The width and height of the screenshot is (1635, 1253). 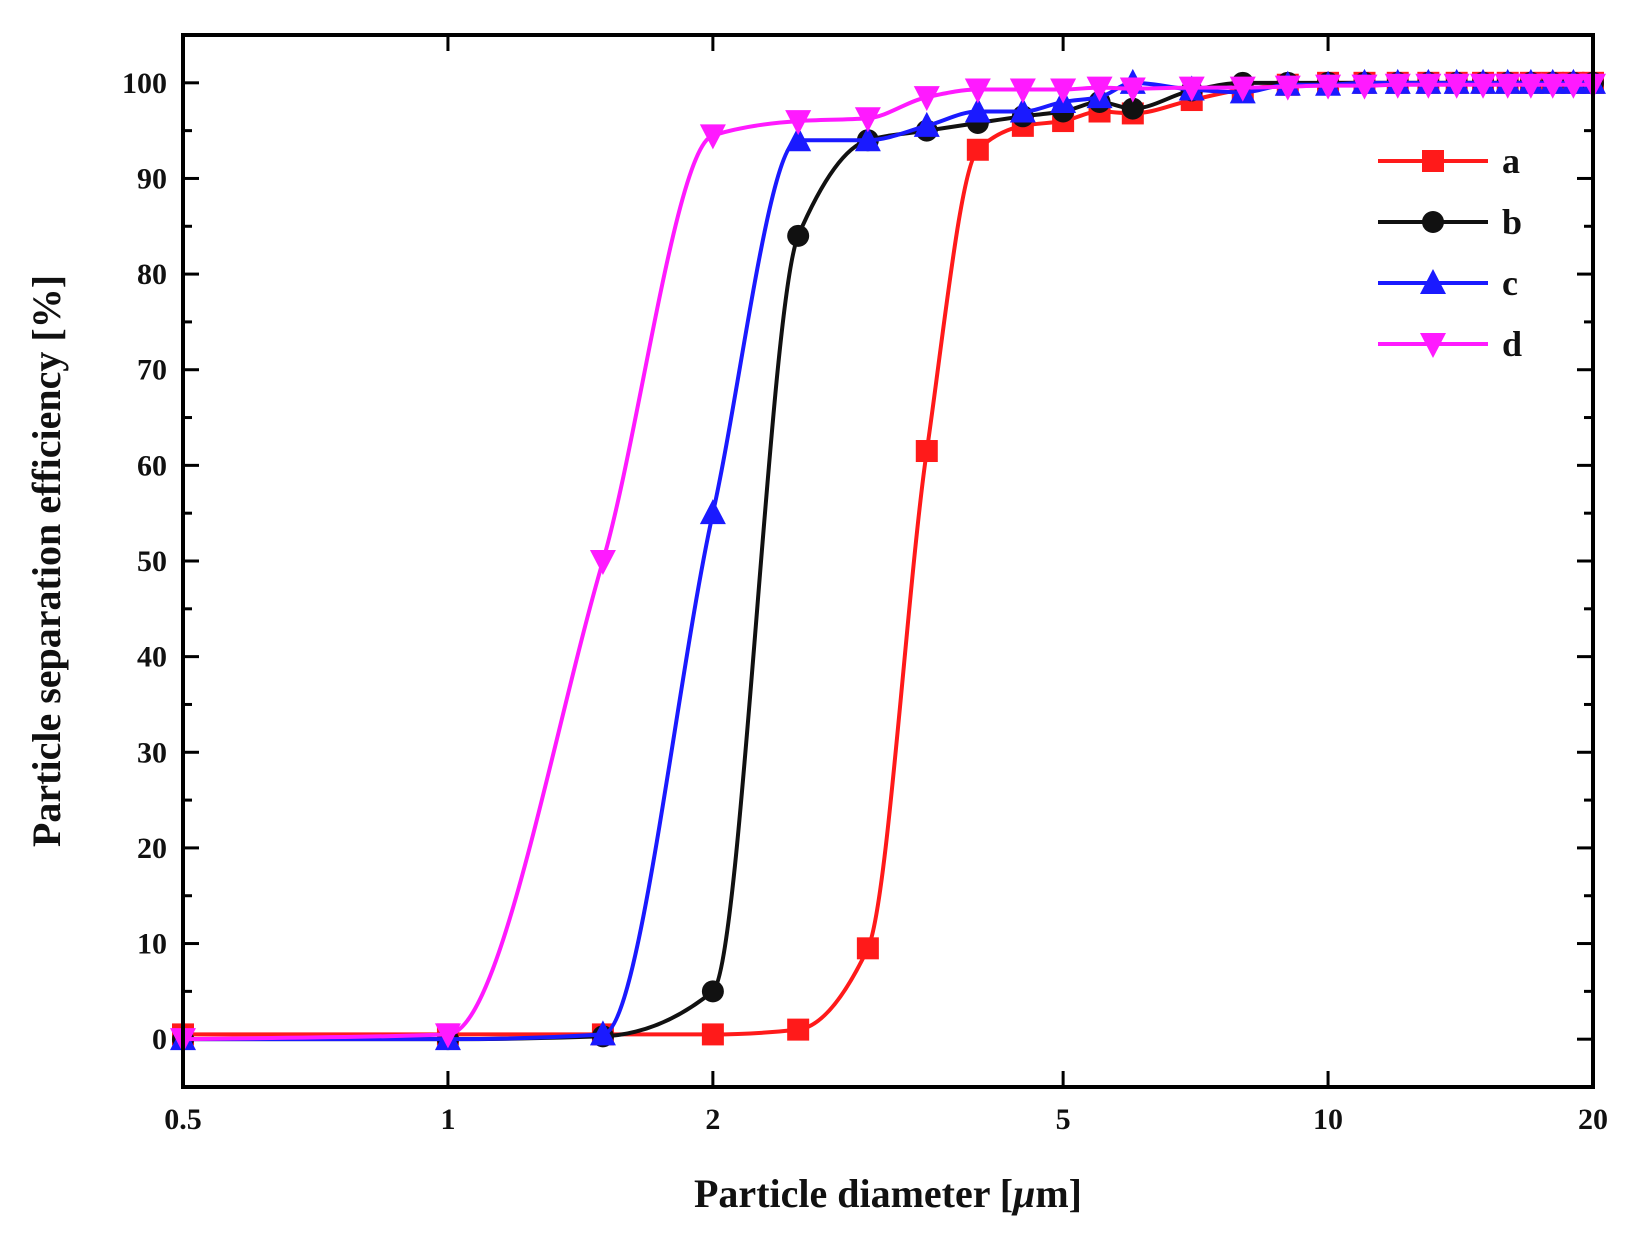 I want to click on x-axis-title-mu: μ, so click(x=1023, y=1193).